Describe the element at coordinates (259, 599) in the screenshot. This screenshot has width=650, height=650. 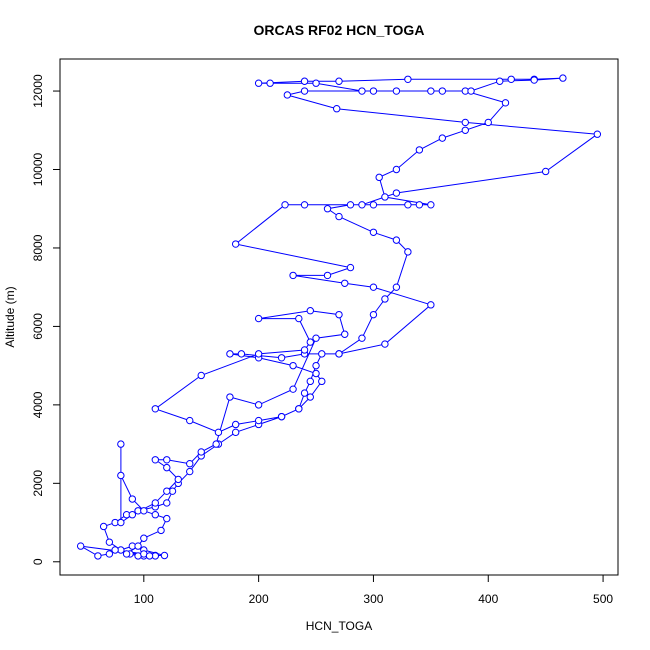
I see `x-tick-label: 200` at that location.